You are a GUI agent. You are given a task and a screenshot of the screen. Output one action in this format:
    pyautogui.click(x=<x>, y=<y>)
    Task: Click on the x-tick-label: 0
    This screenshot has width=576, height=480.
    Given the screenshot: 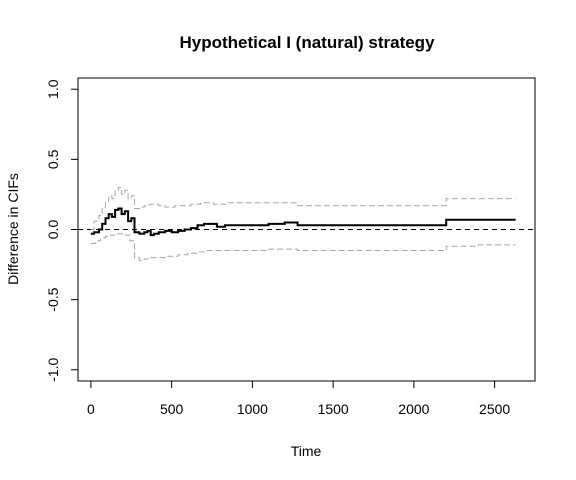 What is the action you would take?
    pyautogui.click(x=91, y=409)
    